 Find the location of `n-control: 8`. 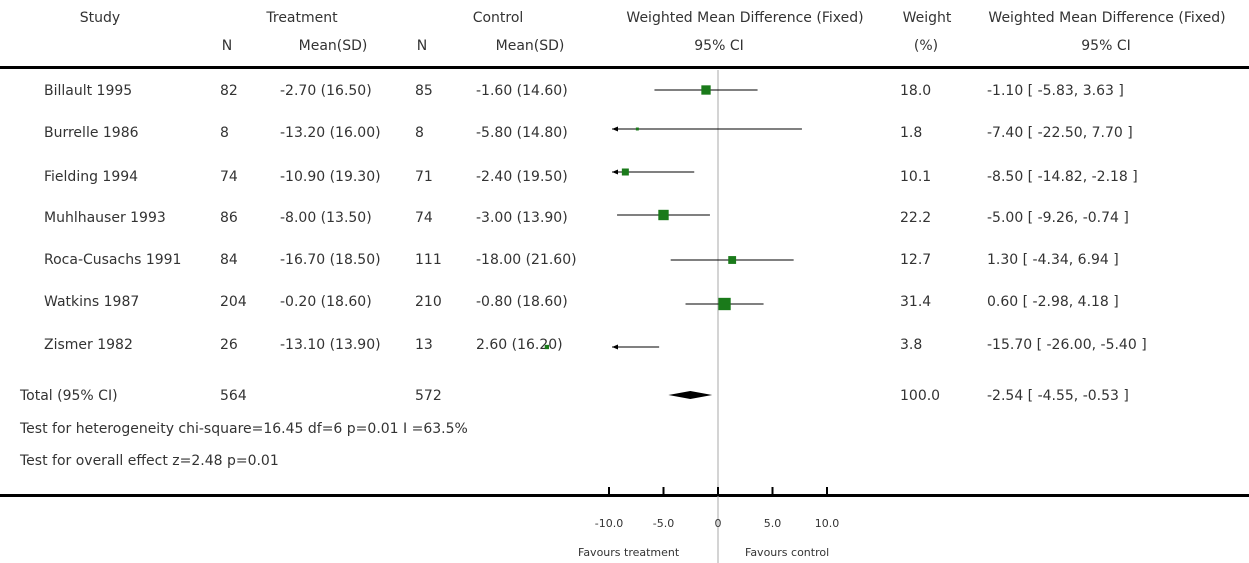

n-control: 8 is located at coordinates (419, 133).